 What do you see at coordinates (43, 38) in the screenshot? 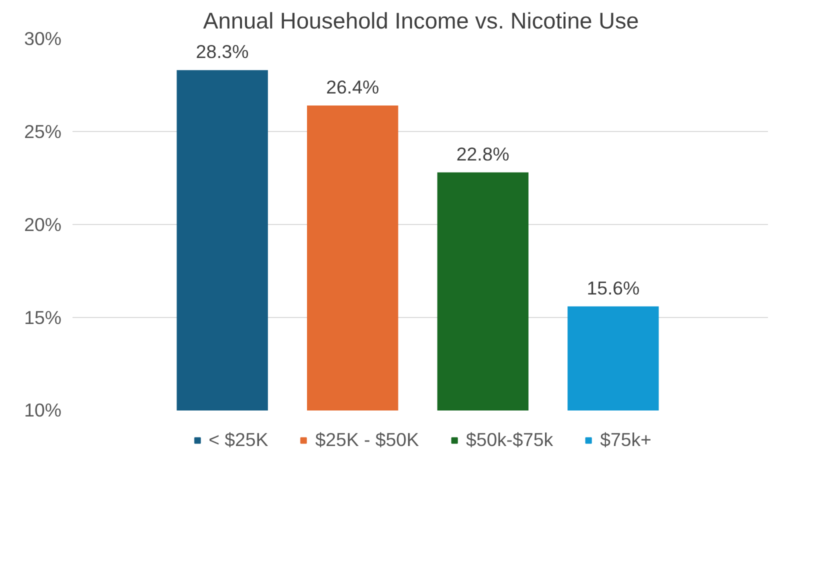
I see `y-tick-label: 30%` at bounding box center [43, 38].